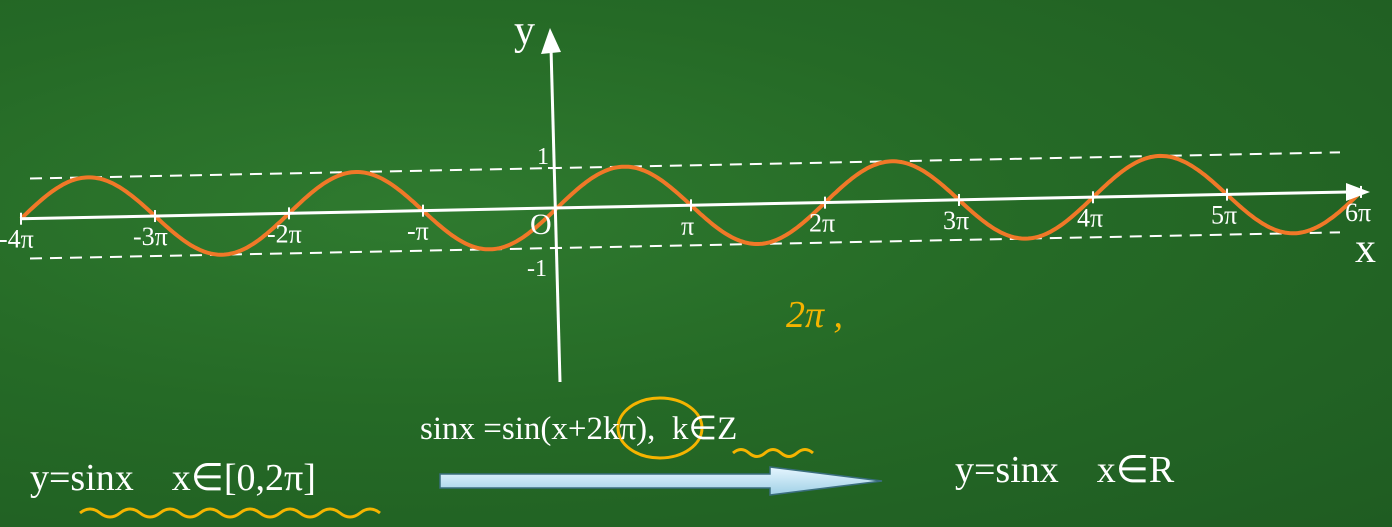 Image resolution: width=1392 pixels, height=527 pixels. Describe the element at coordinates (551, 41) in the screenshot. I see `y-axis-arrow-icon` at that location.